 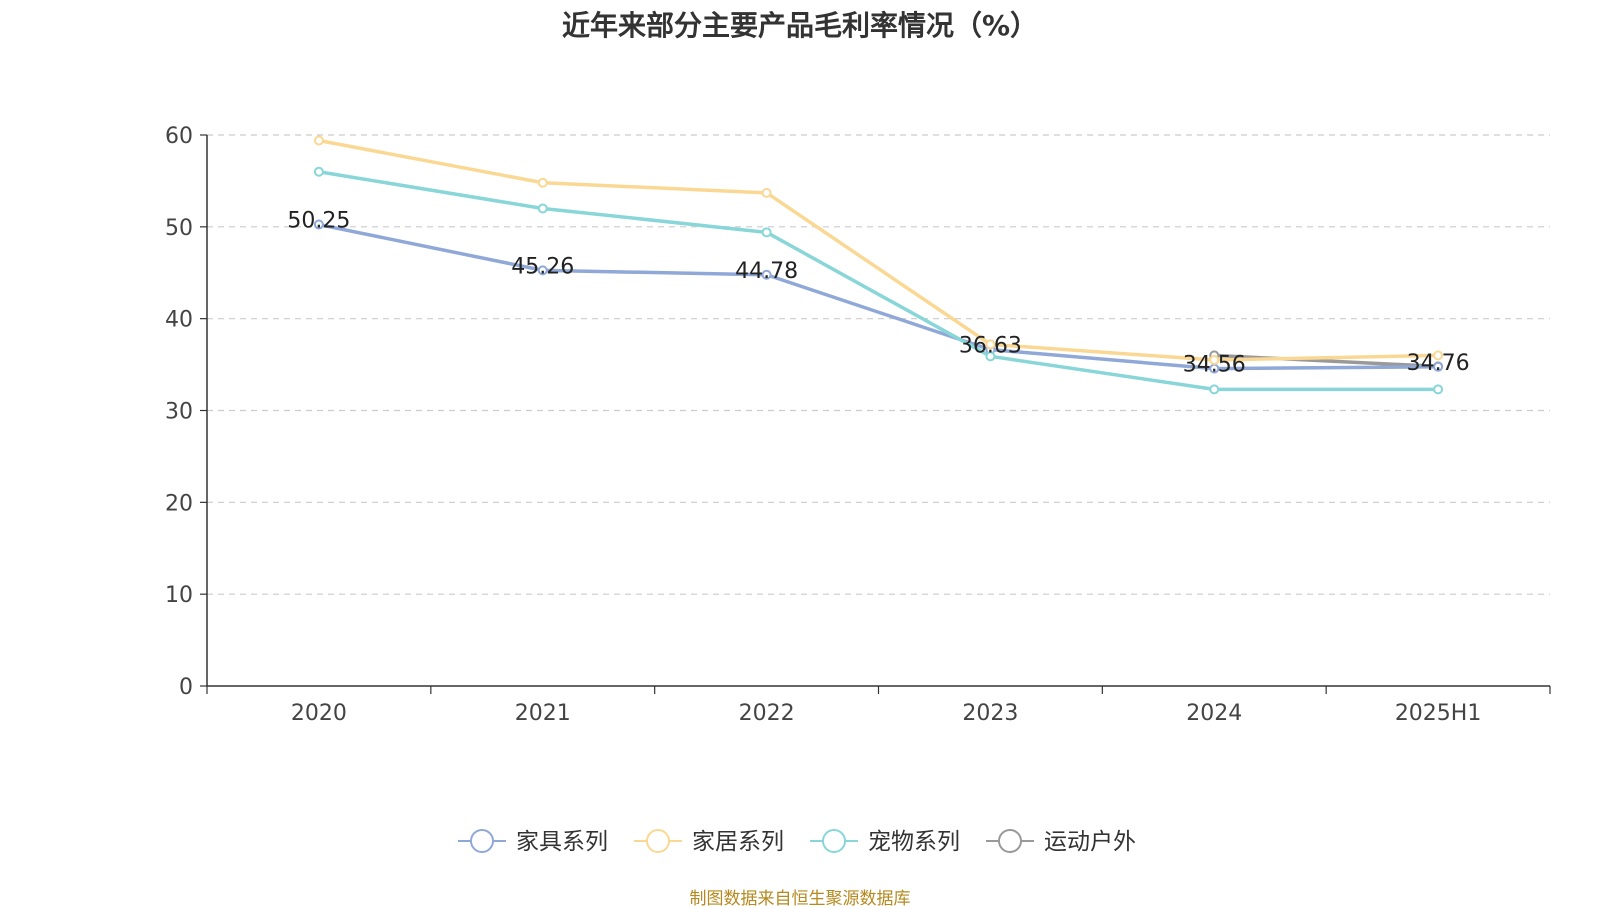 I want to click on y-tick-label: 60, so click(x=179, y=136).